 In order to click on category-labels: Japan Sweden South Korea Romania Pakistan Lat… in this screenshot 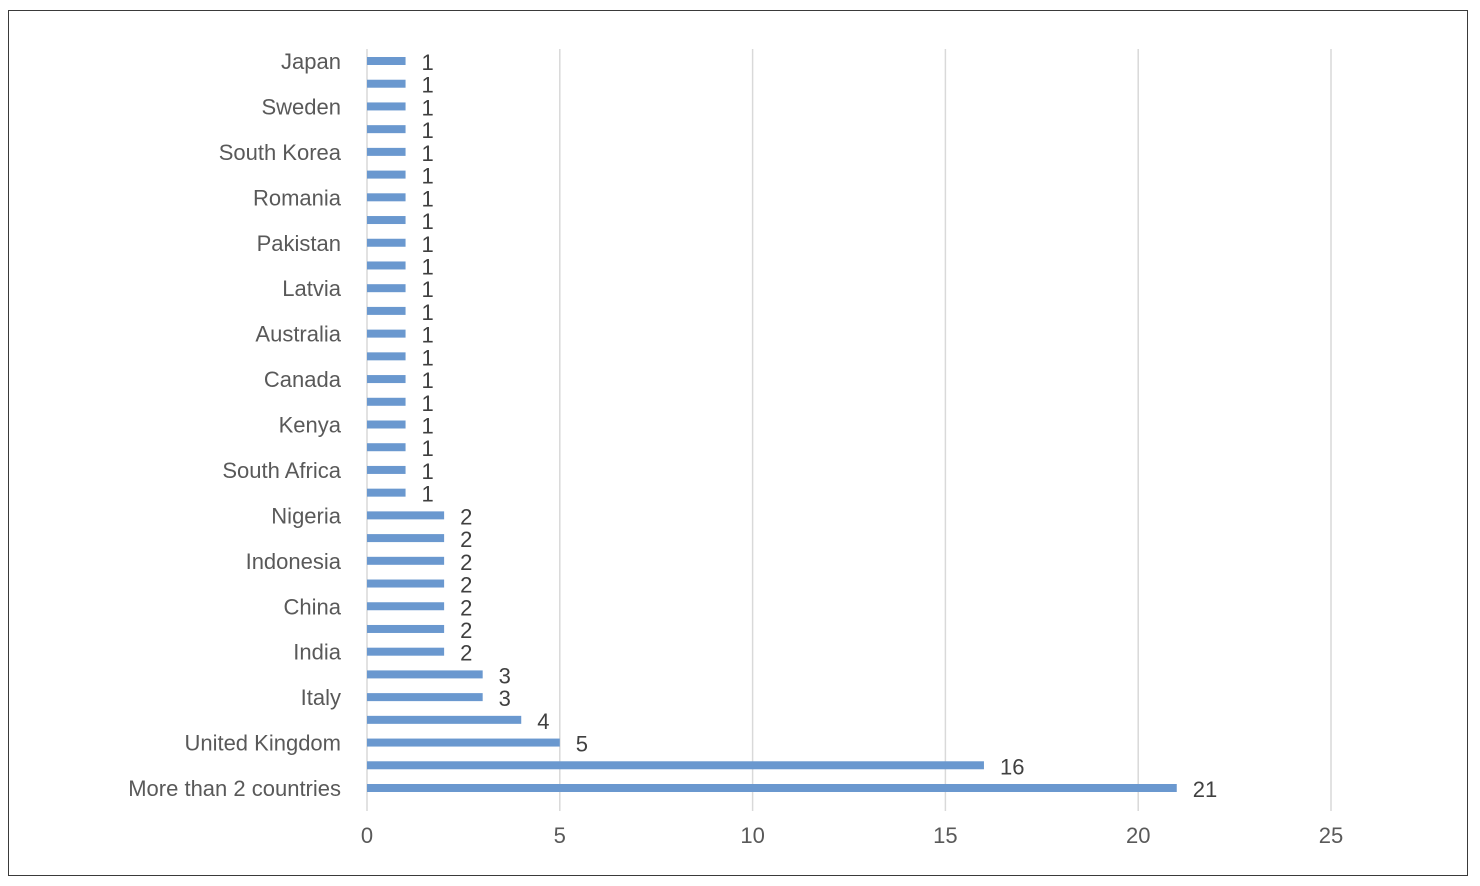, I will do `click(235, 425)`.